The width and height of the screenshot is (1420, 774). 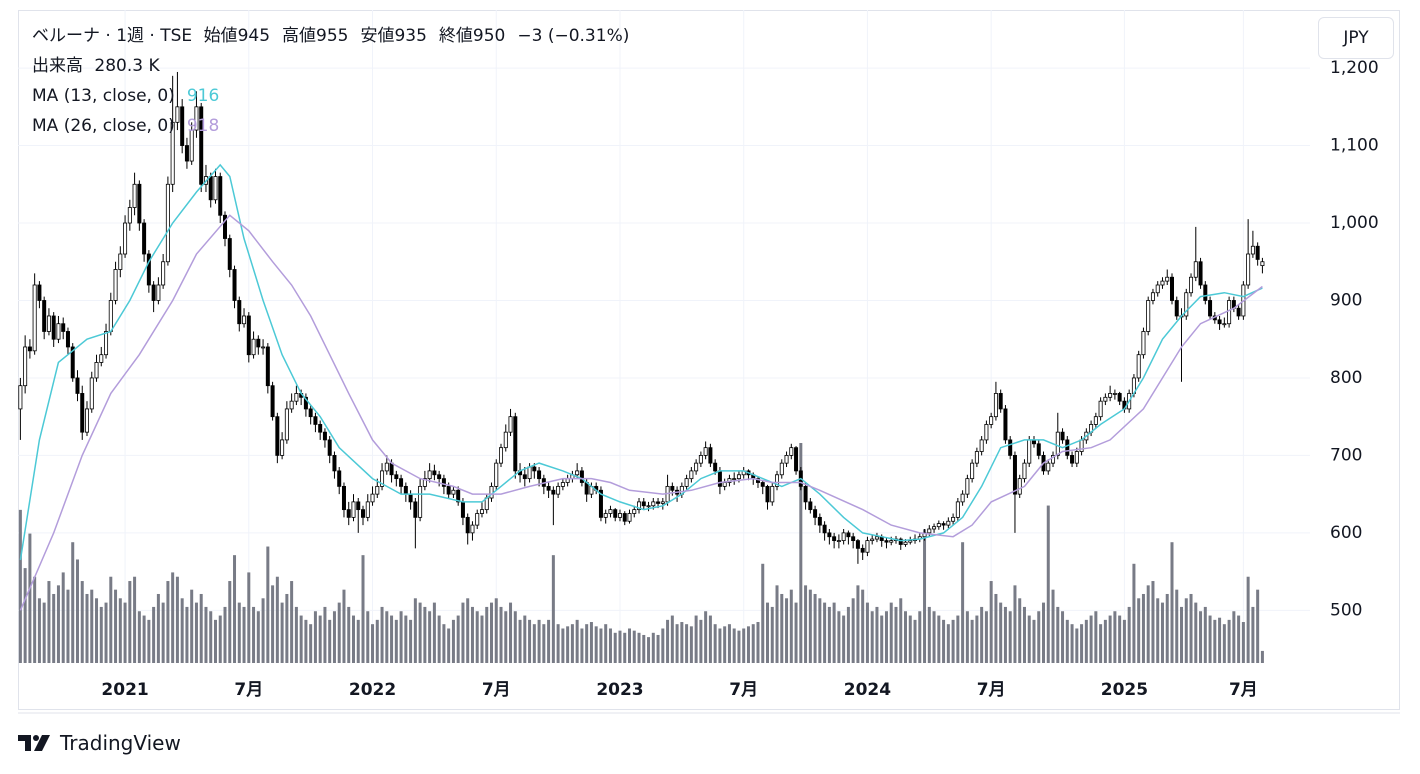 I want to click on ma-legend: MA (26, close, 0) 918, so click(x=128, y=126).